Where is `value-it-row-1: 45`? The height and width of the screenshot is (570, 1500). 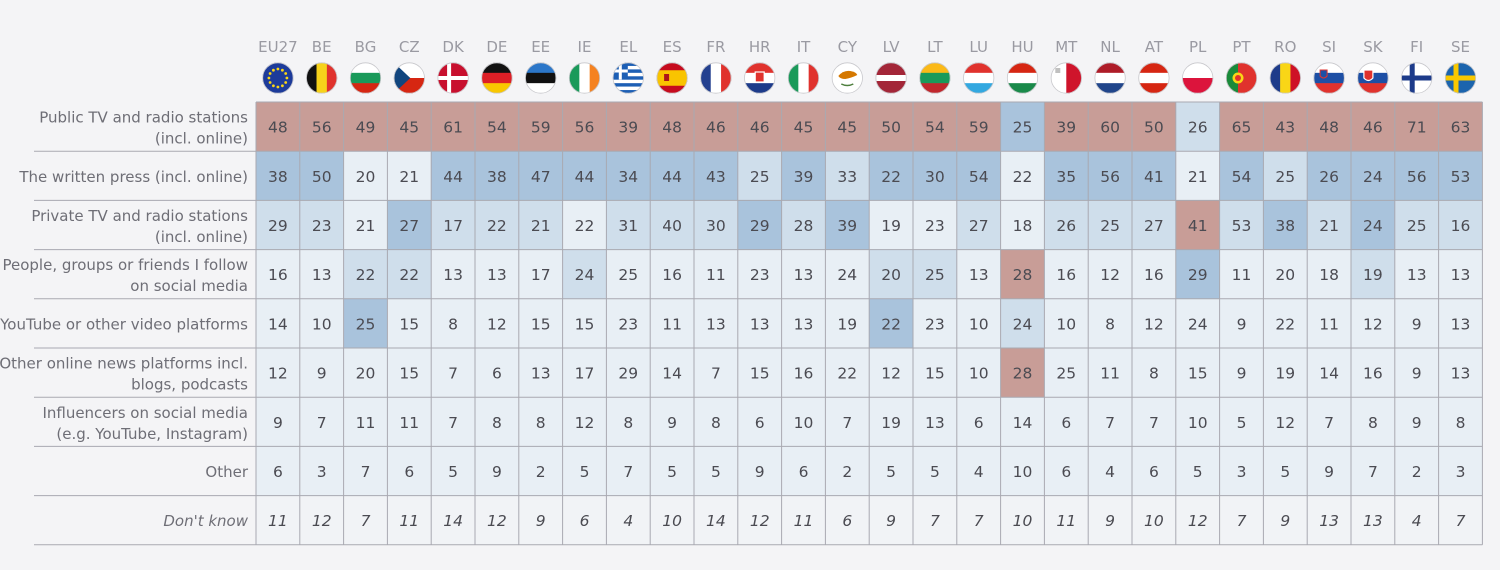
value-it-row-1: 45 is located at coordinates (804, 128).